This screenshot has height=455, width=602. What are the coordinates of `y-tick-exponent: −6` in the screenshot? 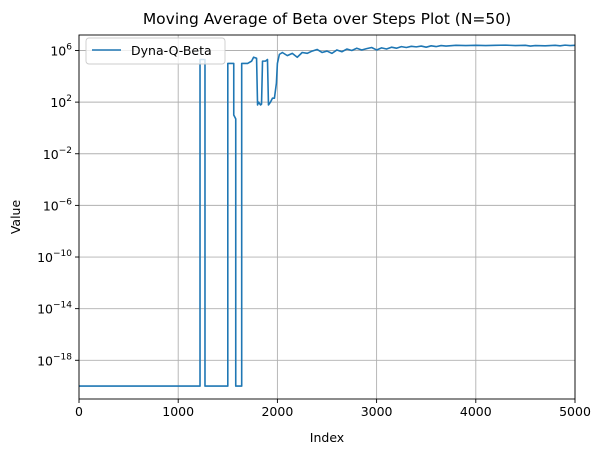 It's located at (66, 202).